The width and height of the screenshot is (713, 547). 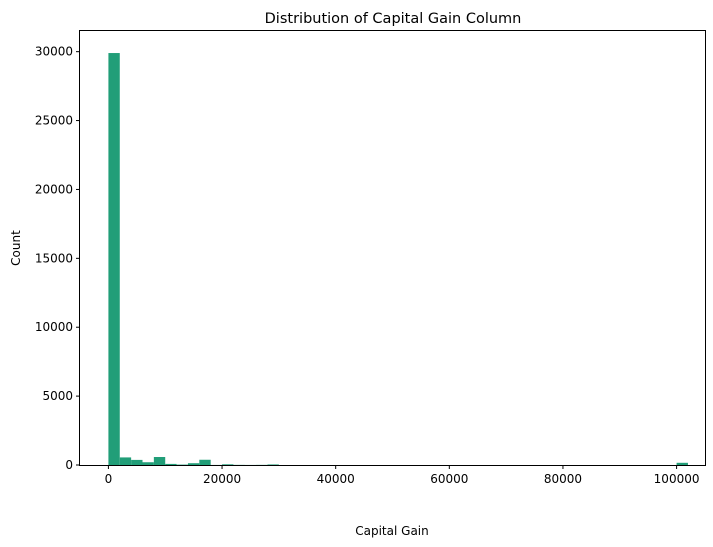 What do you see at coordinates (677, 479) in the screenshot?
I see `x-tick-label: 100000` at bounding box center [677, 479].